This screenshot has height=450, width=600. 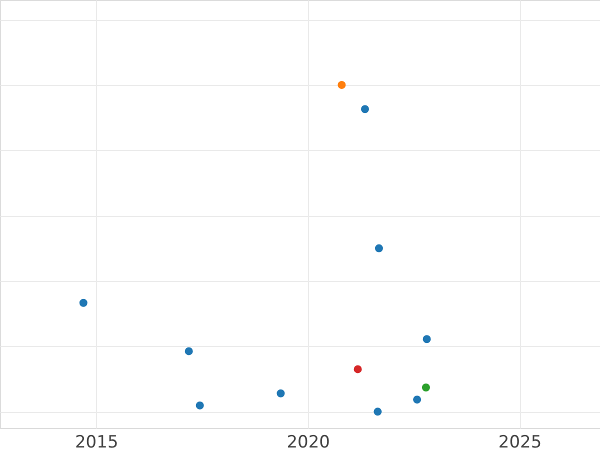 What do you see at coordinates (96, 441) in the screenshot?
I see `x-tick-label: 2015` at bounding box center [96, 441].